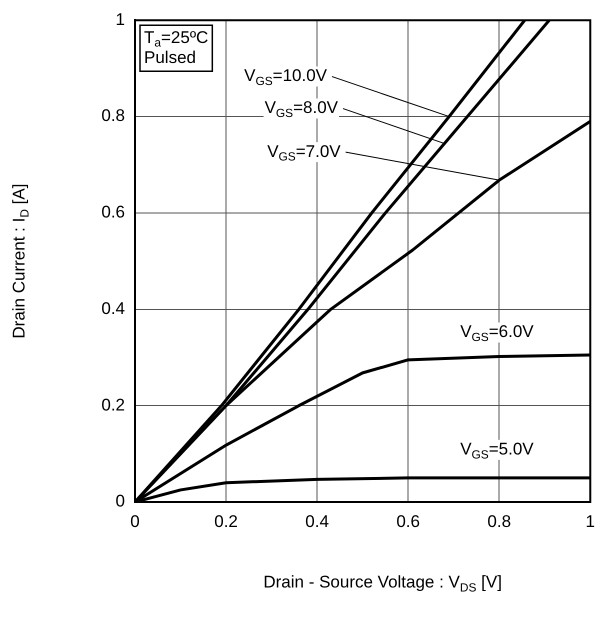 The width and height of the screenshot is (605, 618). I want to click on y-tick-label: 0.8, so click(113, 116).